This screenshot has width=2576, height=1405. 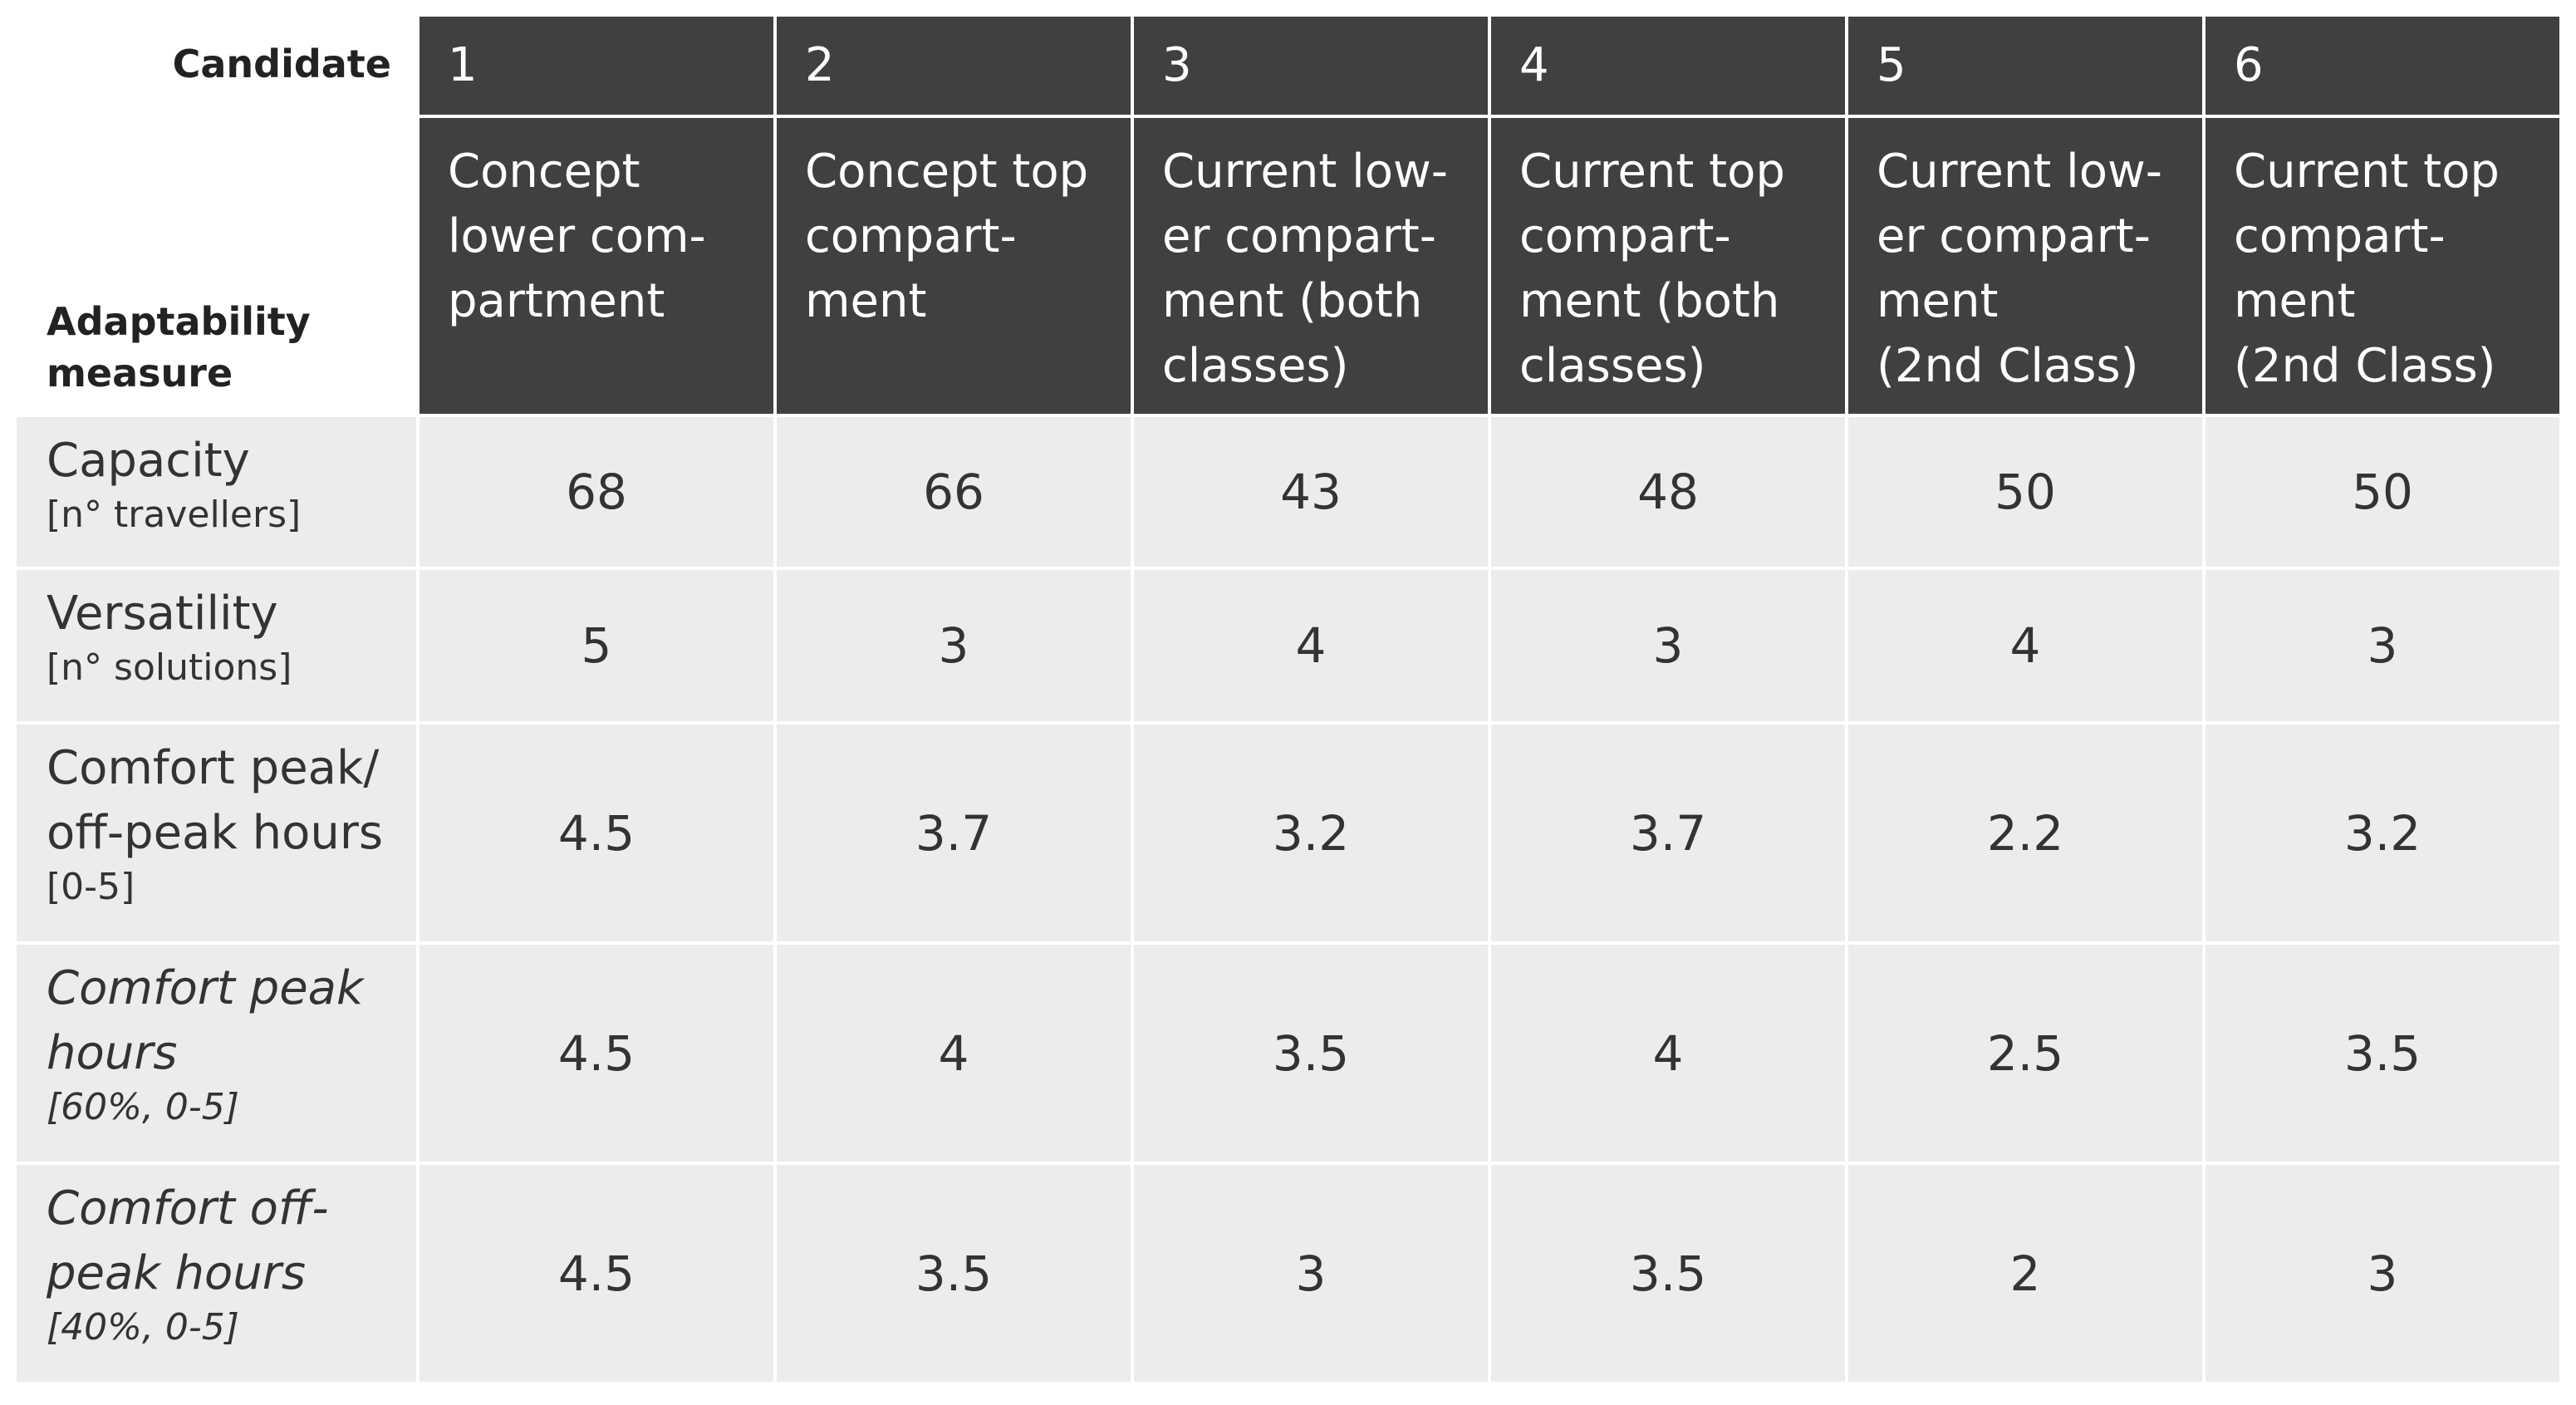 I want to click on value: 68, so click(x=596, y=492).